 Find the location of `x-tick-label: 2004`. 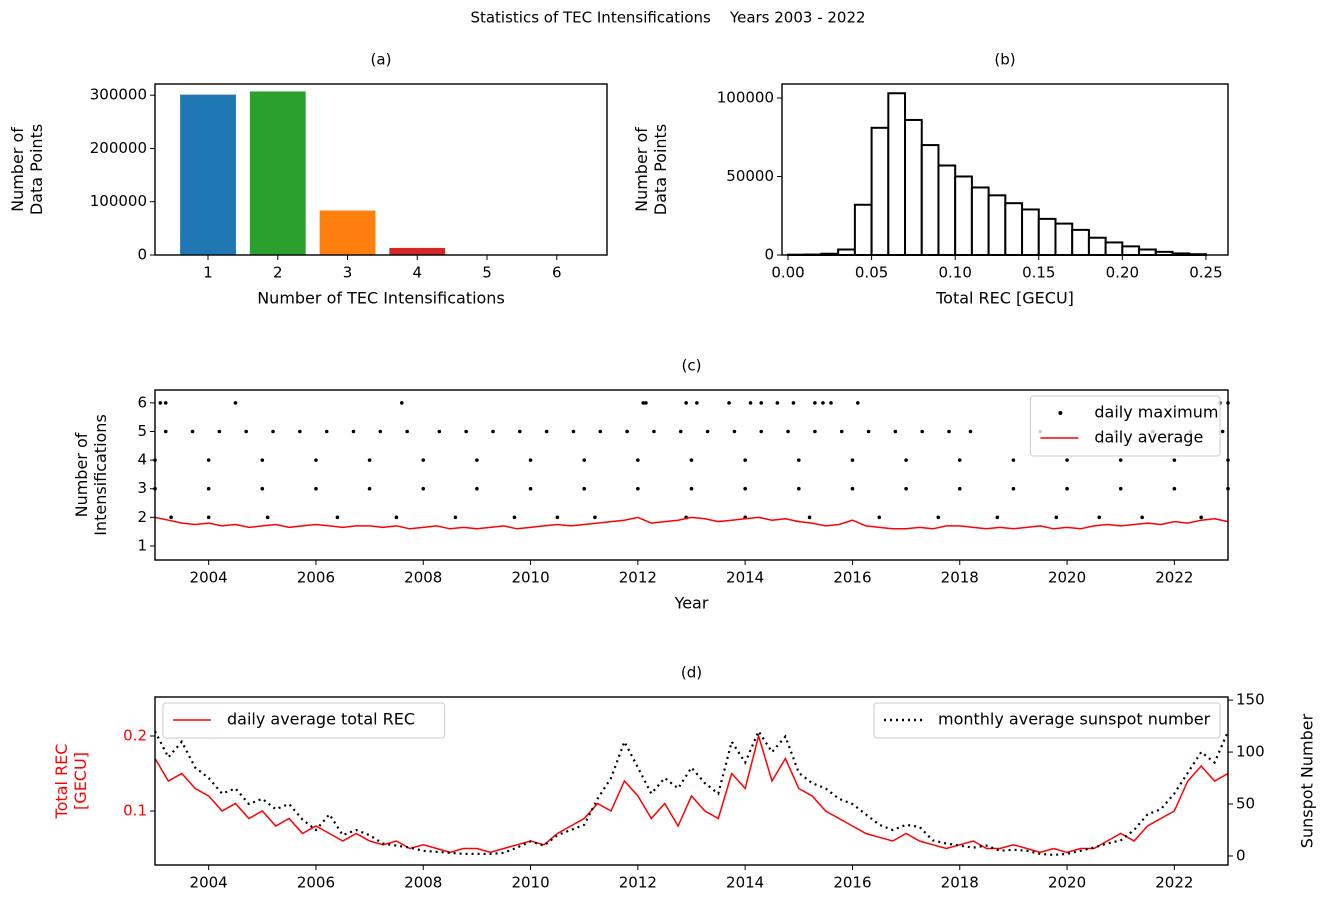

x-tick-label: 2004 is located at coordinates (209, 883).